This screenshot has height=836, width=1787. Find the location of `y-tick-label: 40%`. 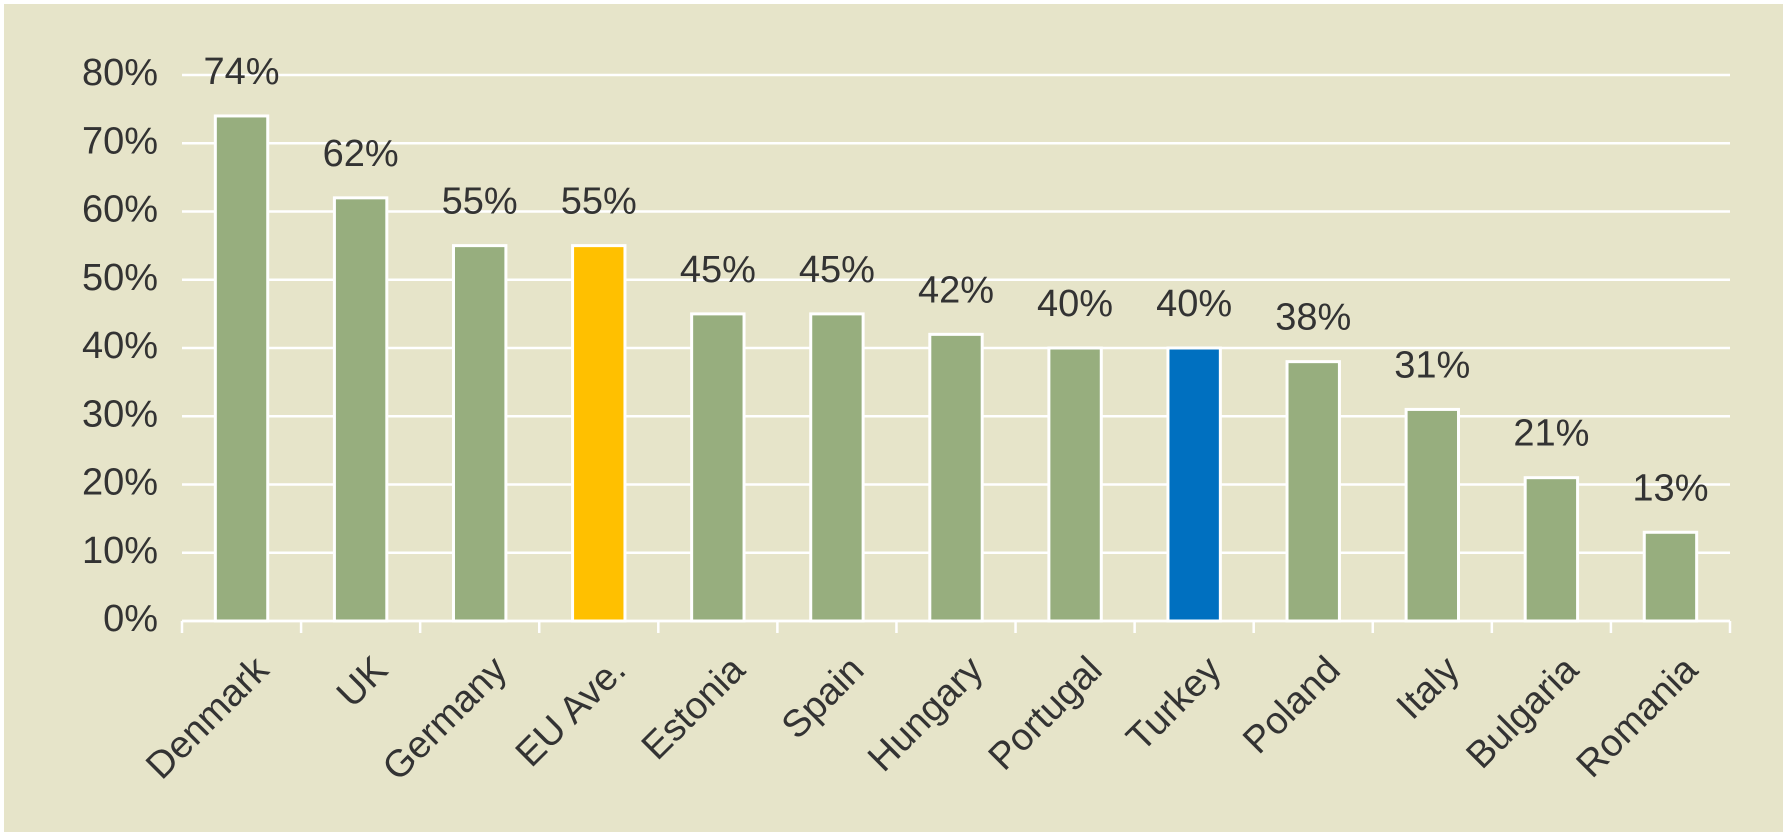

y-tick-label: 40% is located at coordinates (120, 346).